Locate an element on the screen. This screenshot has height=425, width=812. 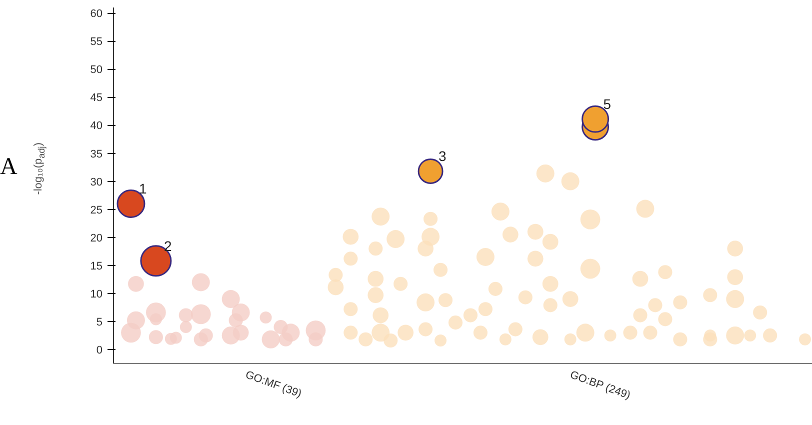
y-tick-label: 25 is located at coordinates (96, 210).